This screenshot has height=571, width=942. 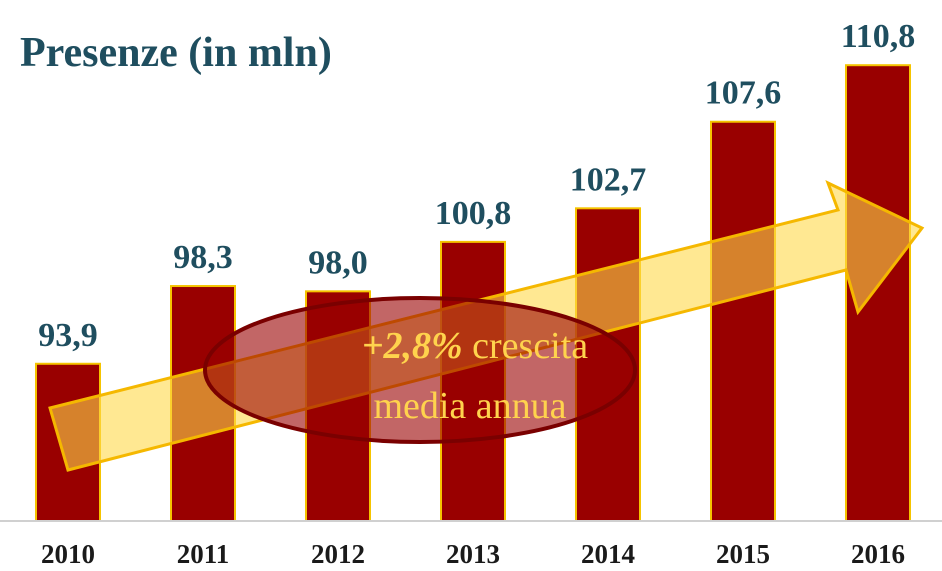 I want to click on x-tick-label: 2010, so click(x=68, y=554).